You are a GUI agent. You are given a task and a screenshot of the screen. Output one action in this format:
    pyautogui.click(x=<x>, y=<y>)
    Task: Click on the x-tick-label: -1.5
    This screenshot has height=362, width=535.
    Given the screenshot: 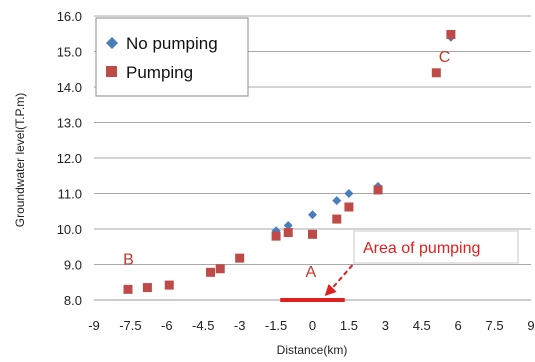 What is the action you would take?
    pyautogui.click(x=276, y=325)
    